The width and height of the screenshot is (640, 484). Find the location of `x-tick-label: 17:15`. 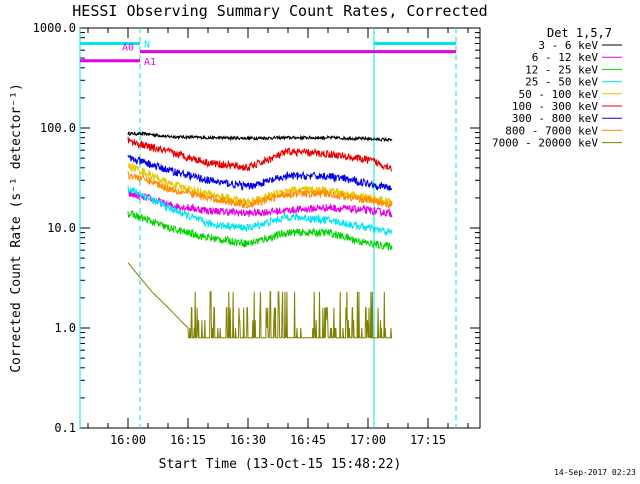

x-tick-label: 17:15 is located at coordinates (428, 440).